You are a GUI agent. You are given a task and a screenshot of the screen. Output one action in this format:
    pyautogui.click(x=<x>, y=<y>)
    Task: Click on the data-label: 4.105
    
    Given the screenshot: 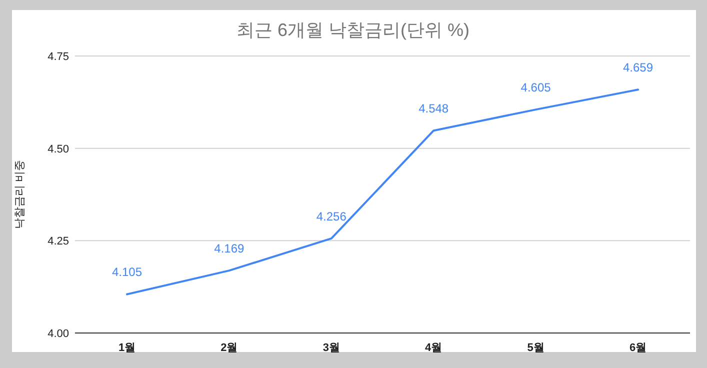 What is the action you would take?
    pyautogui.click(x=127, y=272)
    